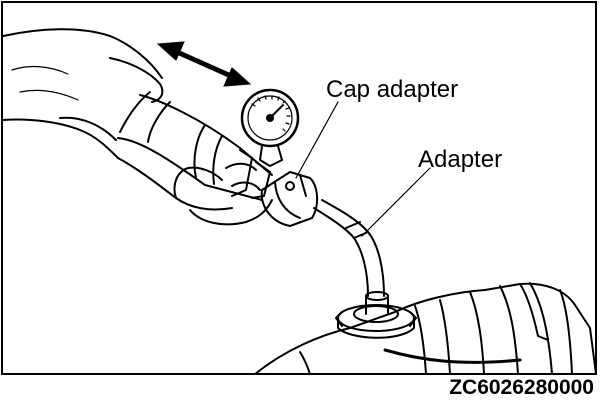 The height and width of the screenshot is (405, 600). Describe the element at coordinates (396, 202) in the screenshot. I see `adapter-leader` at that location.